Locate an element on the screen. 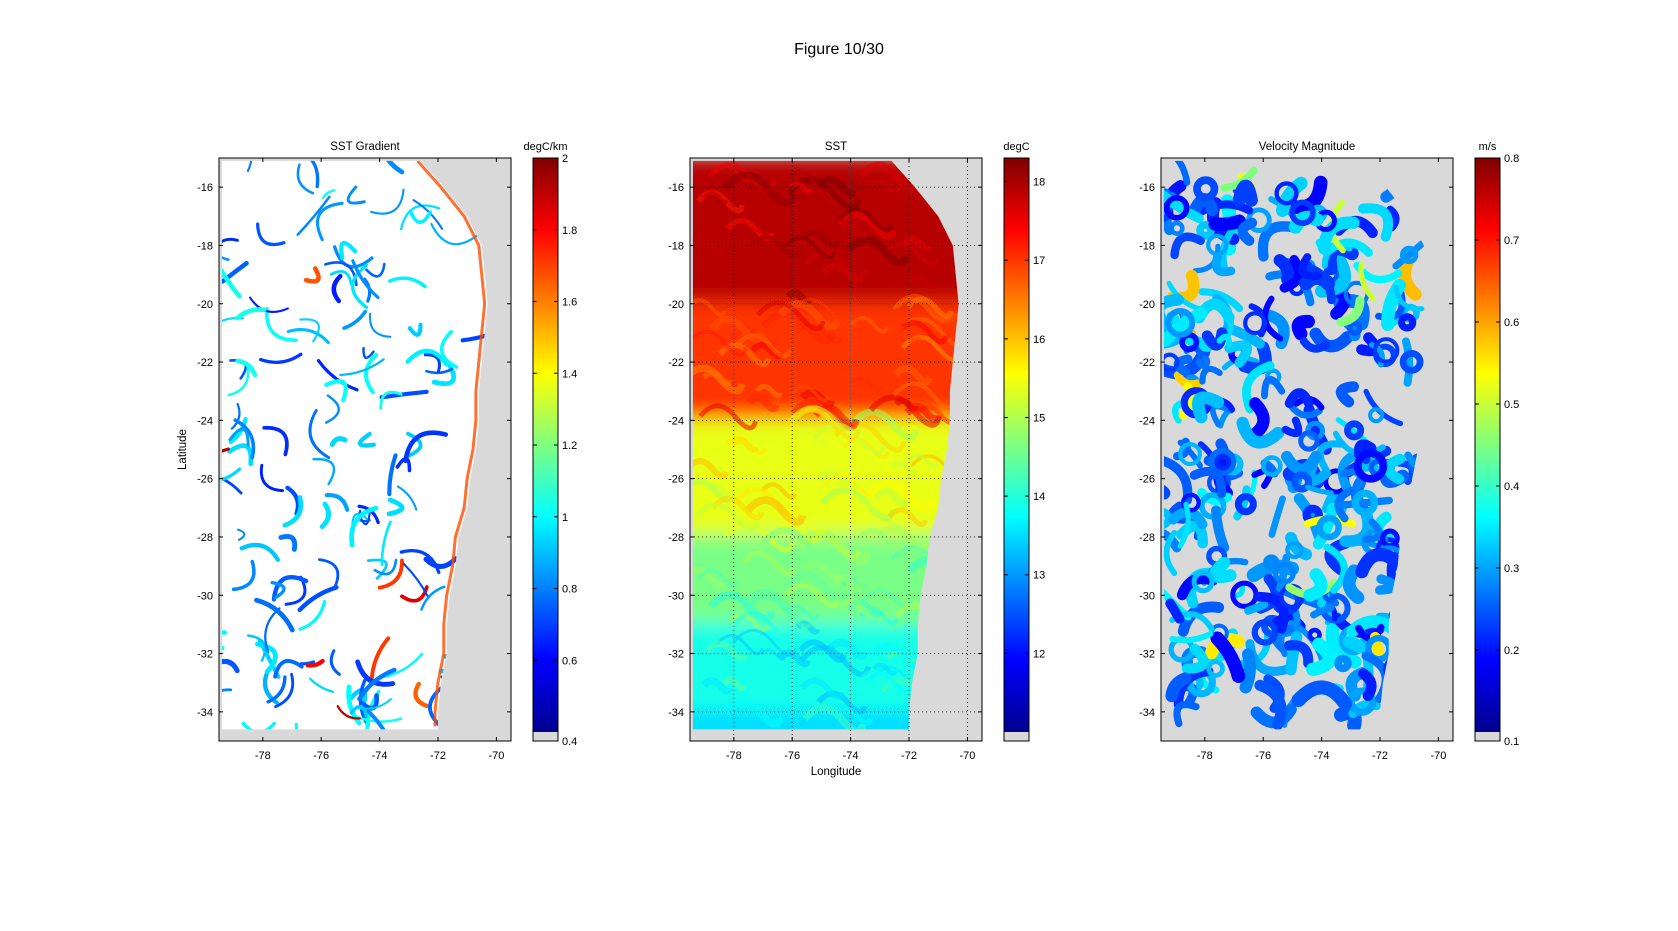 The width and height of the screenshot is (1678, 931). y-tick-label: -26 is located at coordinates (1147, 480).